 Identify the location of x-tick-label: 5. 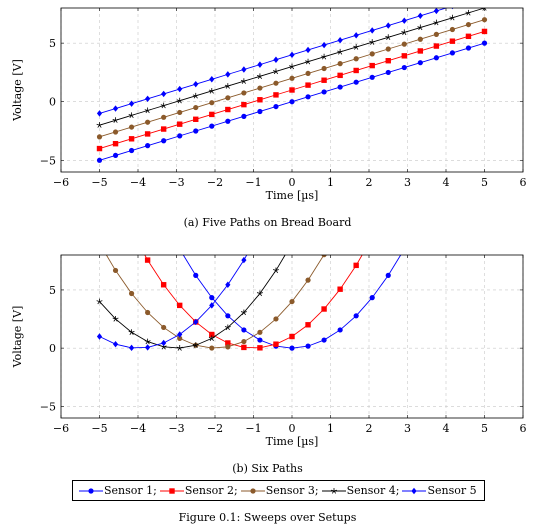
(484, 428).